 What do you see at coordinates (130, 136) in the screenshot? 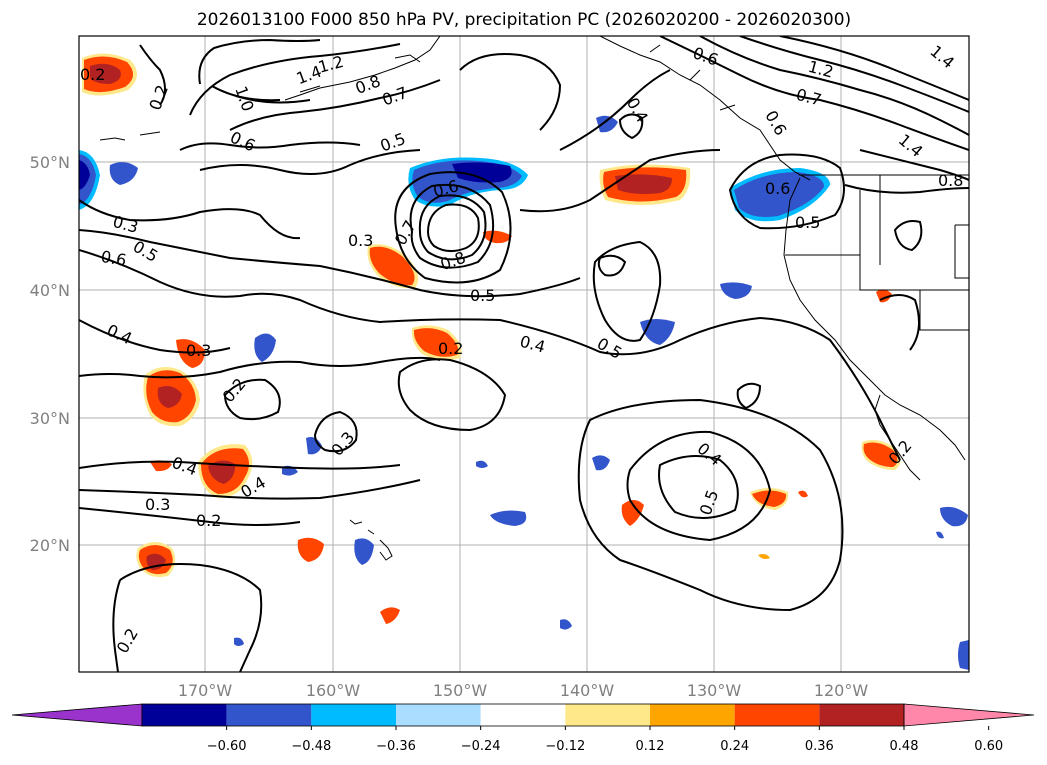
I see `coastline-aleutians` at bounding box center [130, 136].